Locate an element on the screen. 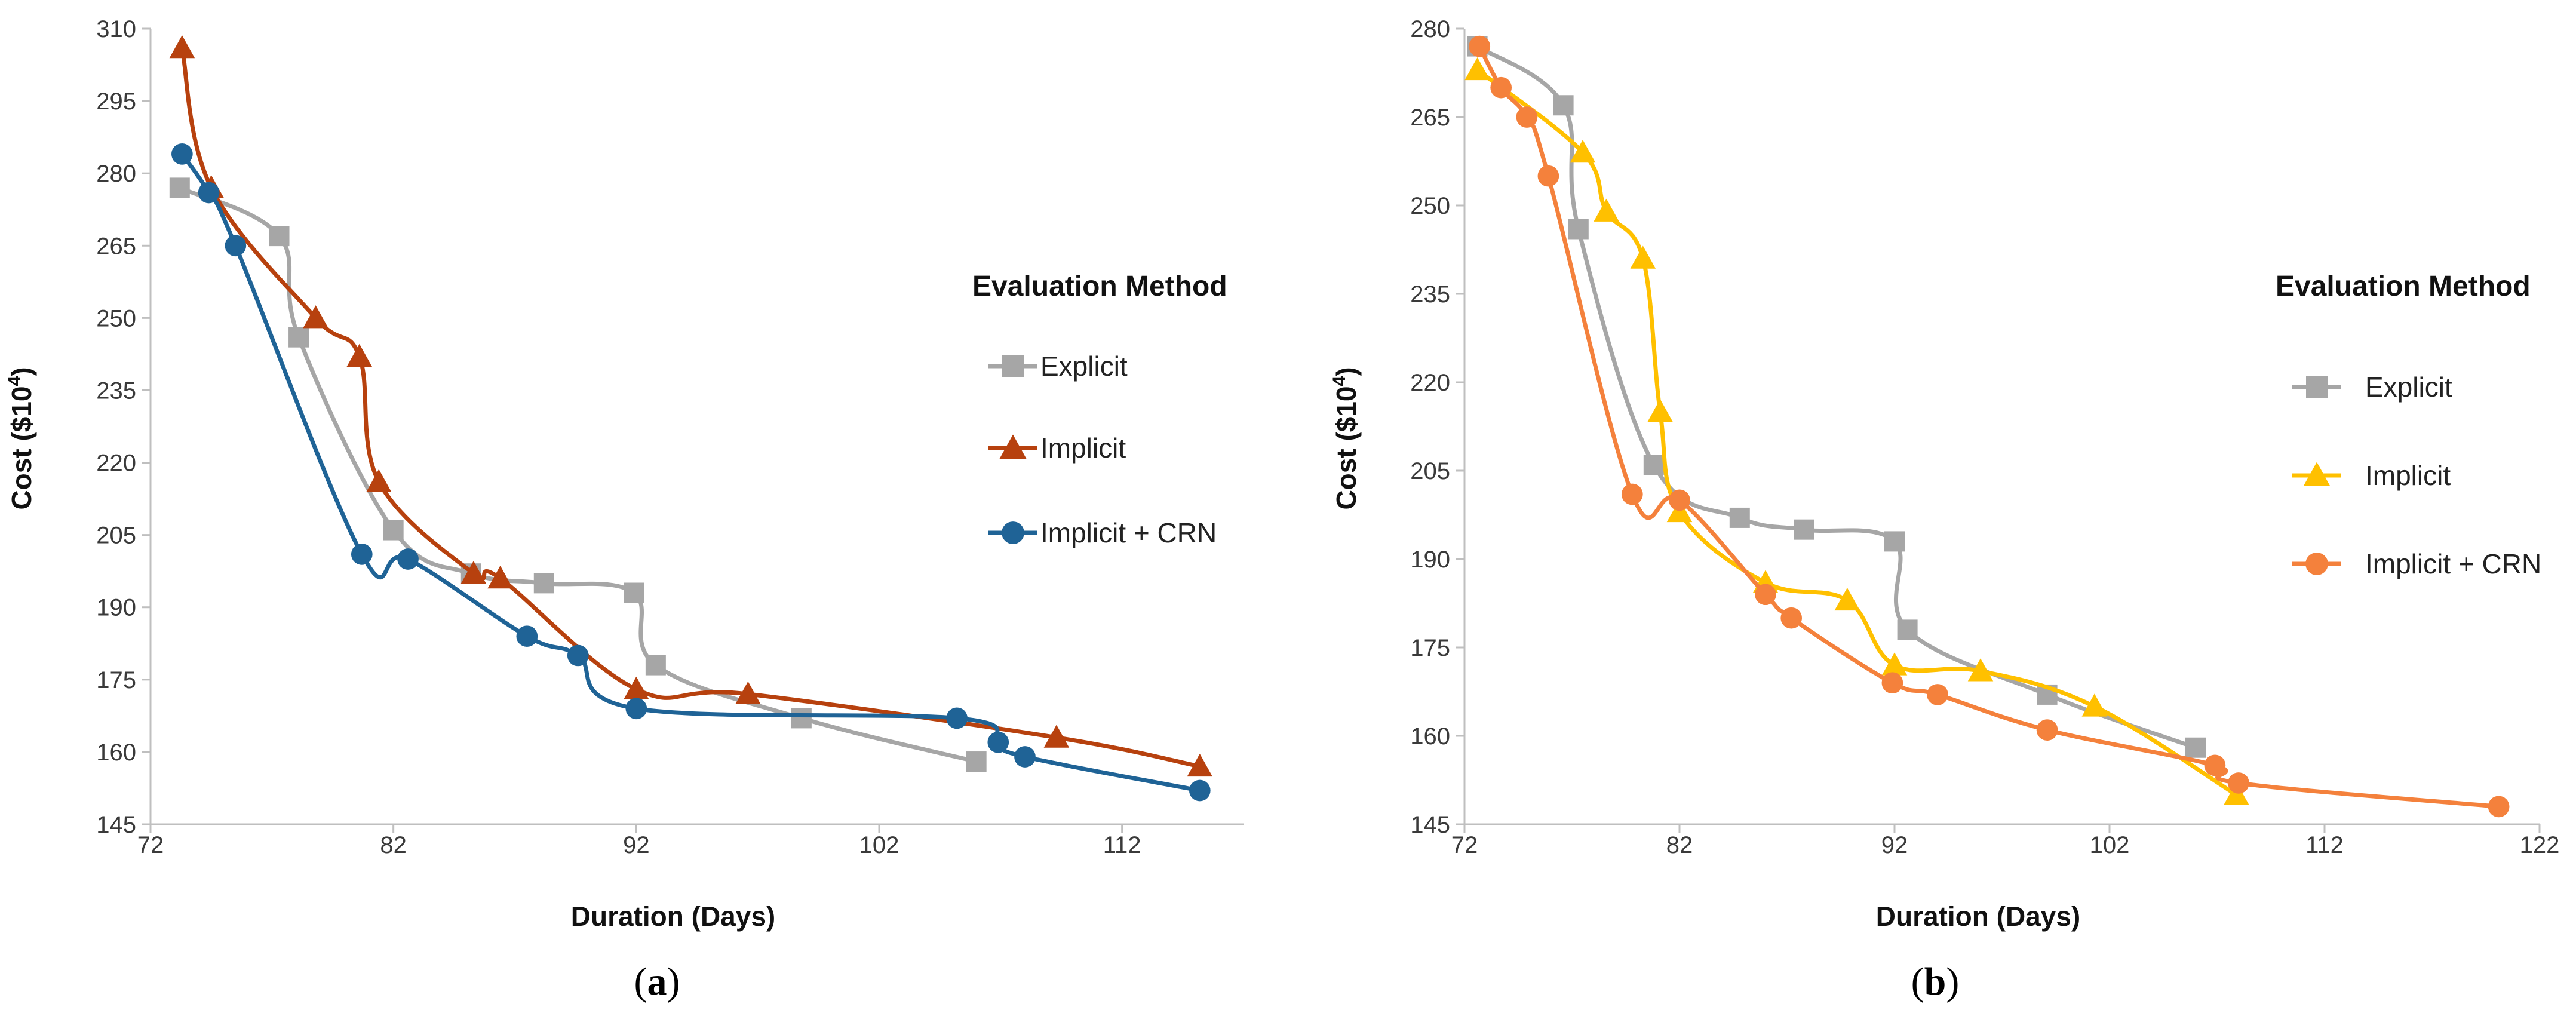 The image size is (2576, 1019). panel-label-close: ) is located at coordinates (1953, 981).